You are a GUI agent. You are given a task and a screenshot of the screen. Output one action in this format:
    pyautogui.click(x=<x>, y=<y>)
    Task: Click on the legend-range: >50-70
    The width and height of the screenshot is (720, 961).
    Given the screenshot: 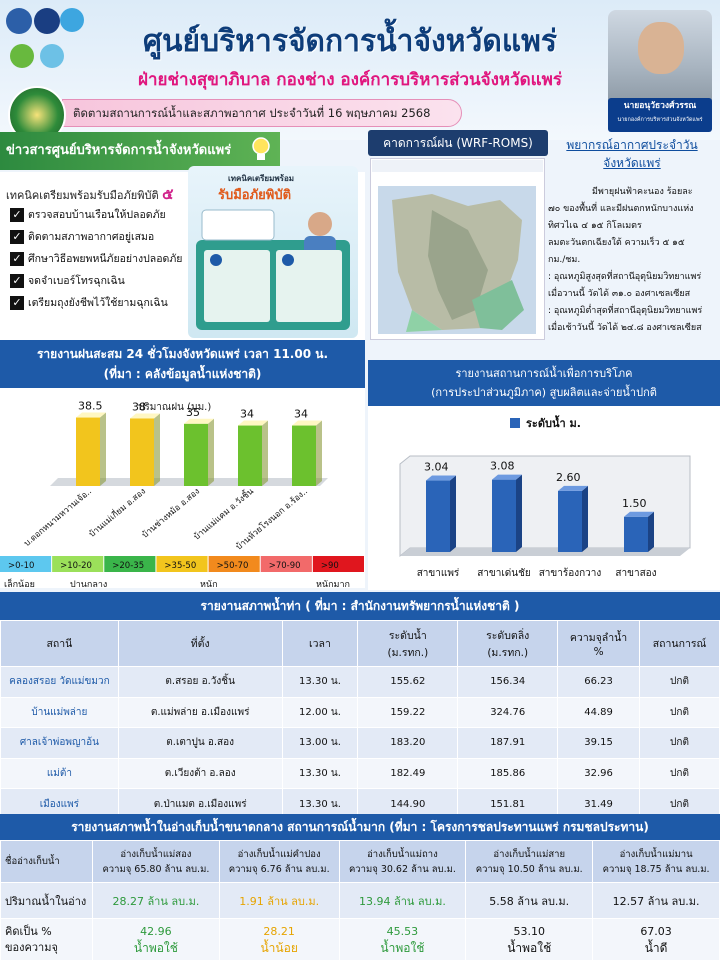 What is the action you would take?
    pyautogui.click(x=233, y=566)
    